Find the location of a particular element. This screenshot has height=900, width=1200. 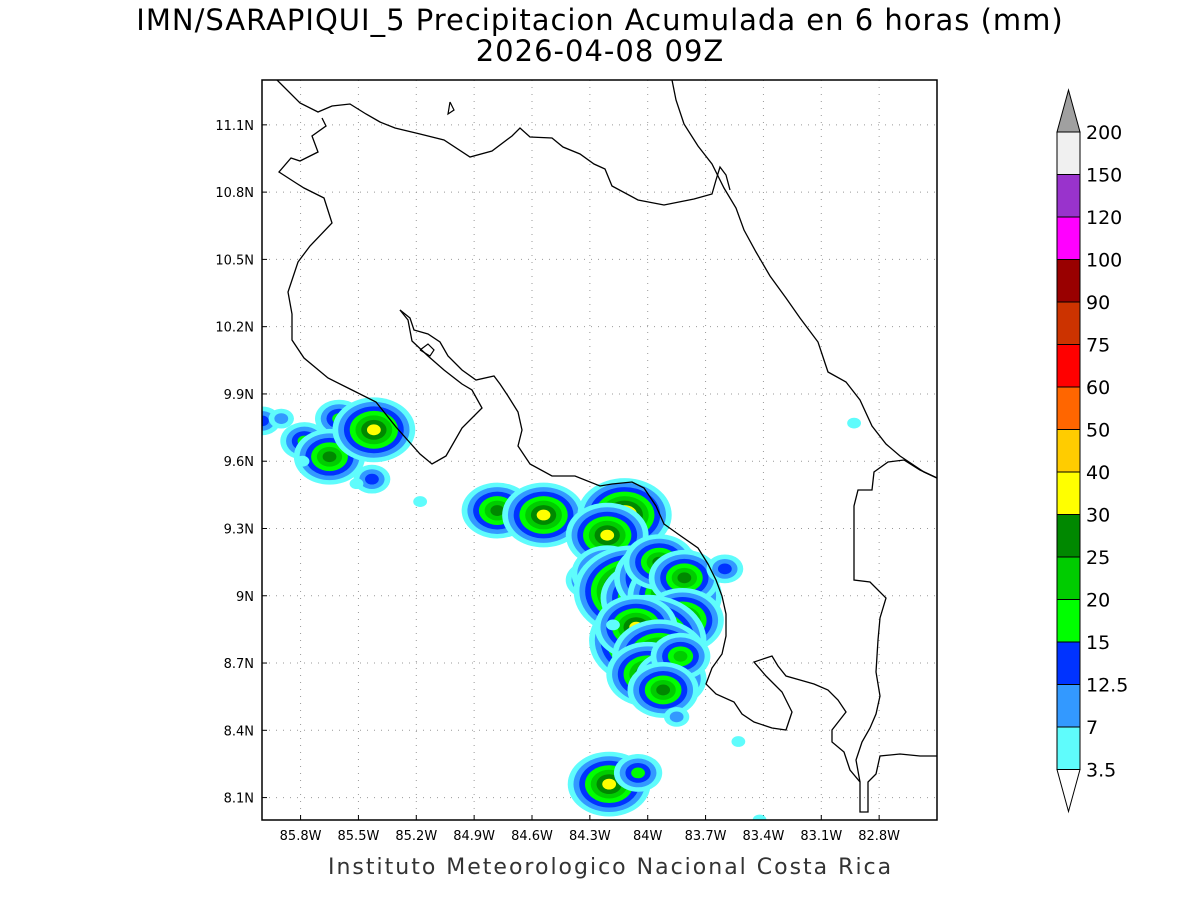

lat-tick-label: 8.1N is located at coordinates (239, 799).